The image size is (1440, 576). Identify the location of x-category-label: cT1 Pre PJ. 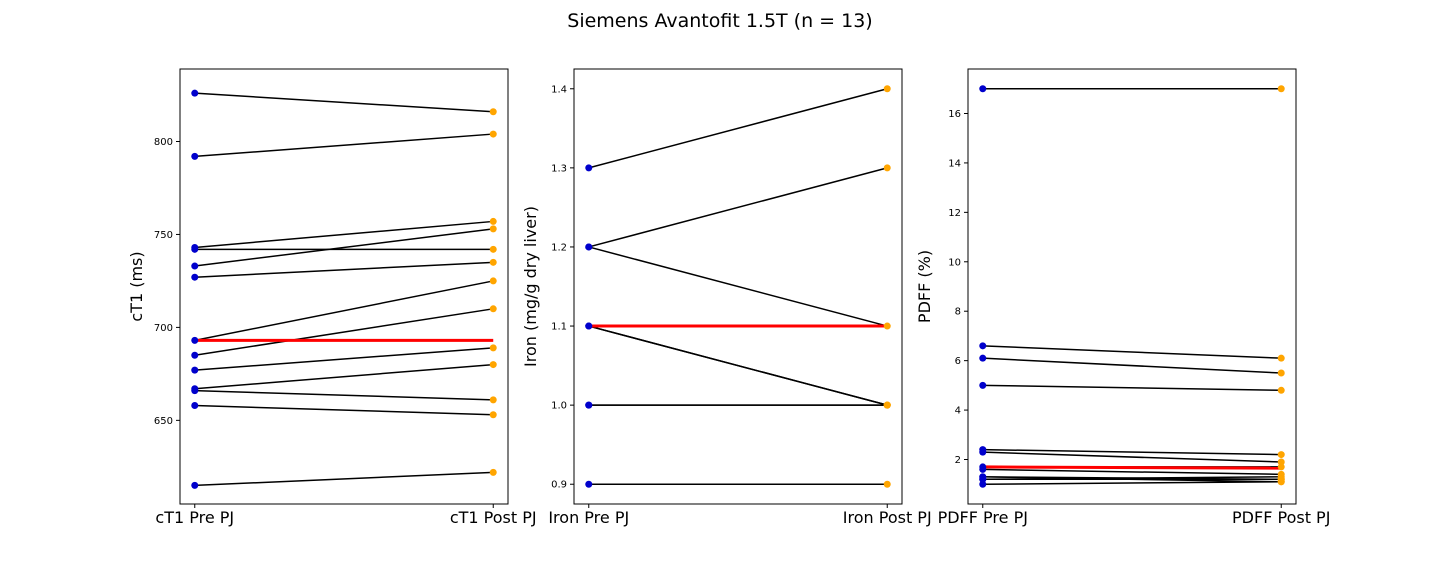
(194, 517).